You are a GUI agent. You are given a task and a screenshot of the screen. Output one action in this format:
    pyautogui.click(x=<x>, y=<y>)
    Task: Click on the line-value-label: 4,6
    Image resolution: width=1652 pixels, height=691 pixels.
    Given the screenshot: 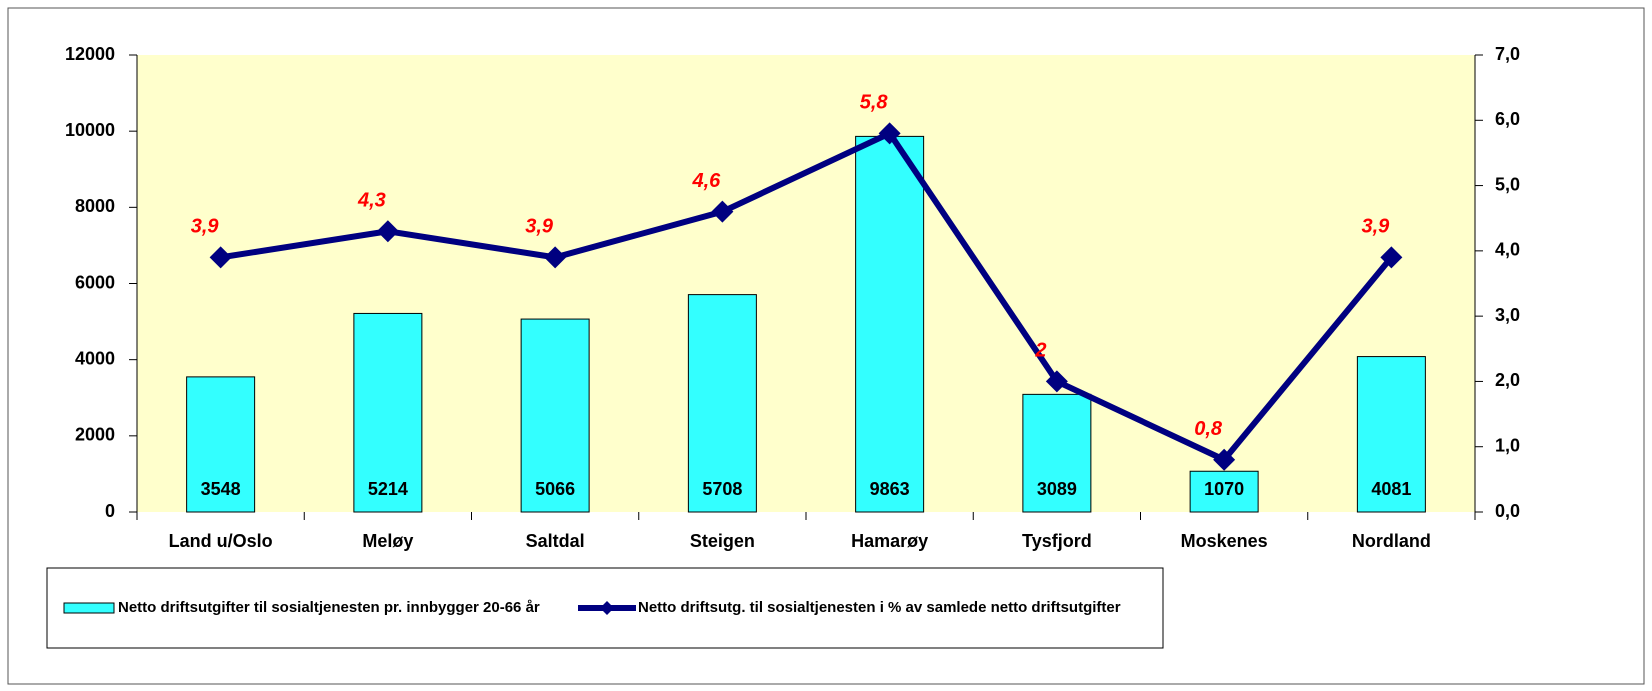 What is the action you would take?
    pyautogui.click(x=706, y=181)
    